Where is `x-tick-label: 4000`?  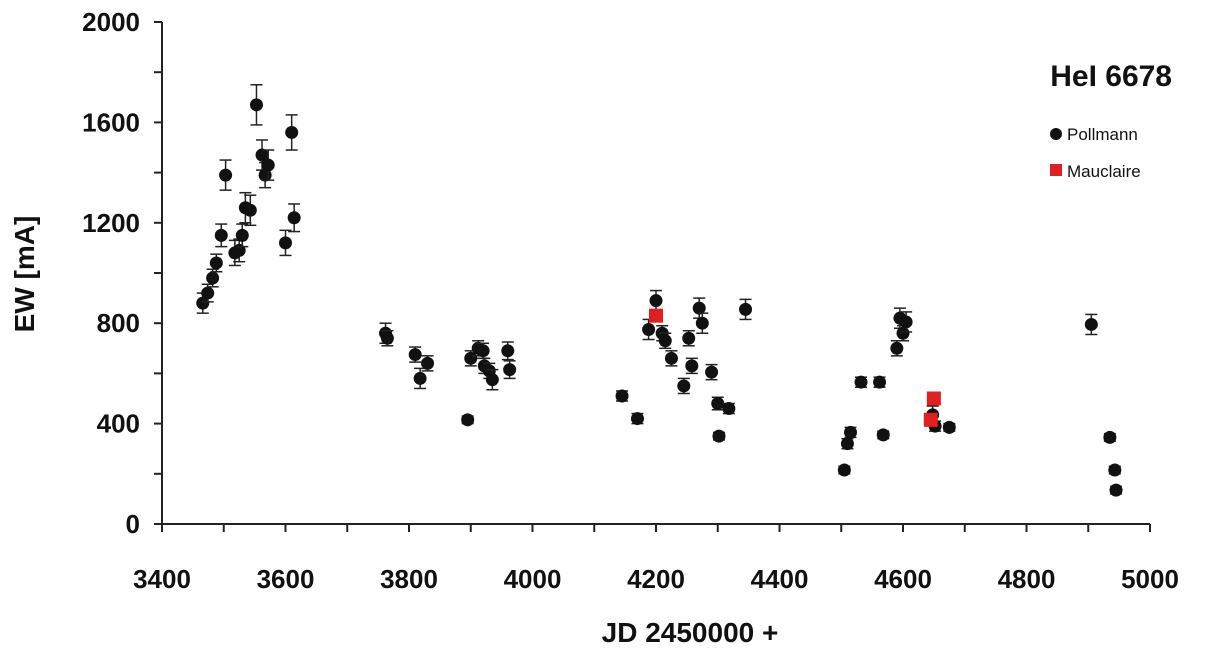
x-tick-label: 4000 is located at coordinates (533, 579).